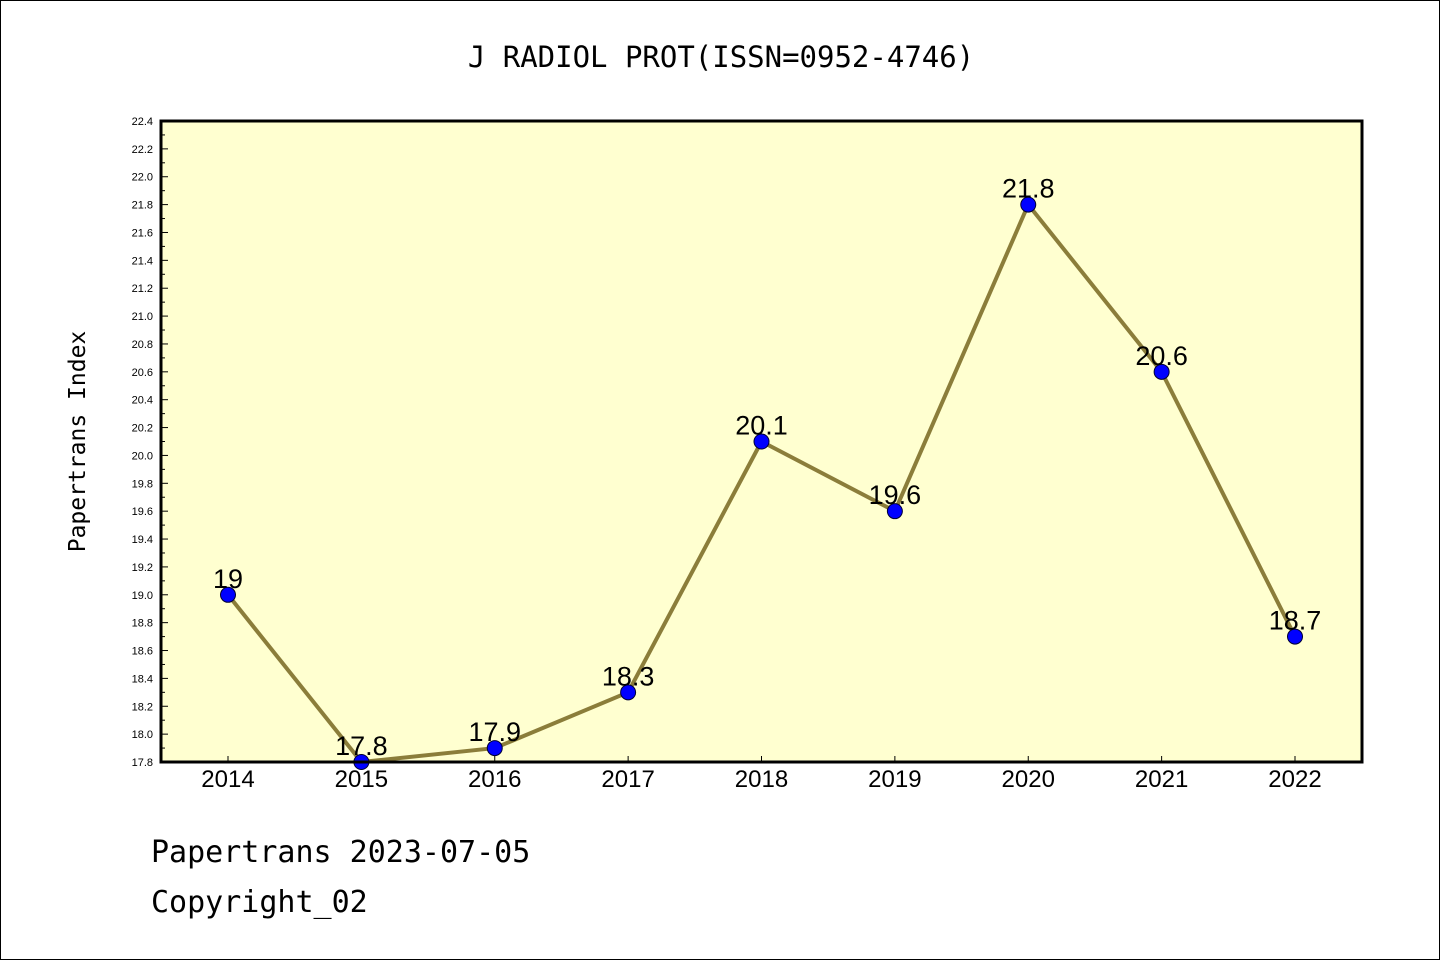 The height and width of the screenshot is (961, 1440). What do you see at coordinates (142, 289) in the screenshot?
I see `y-tick-label: 21.2` at bounding box center [142, 289].